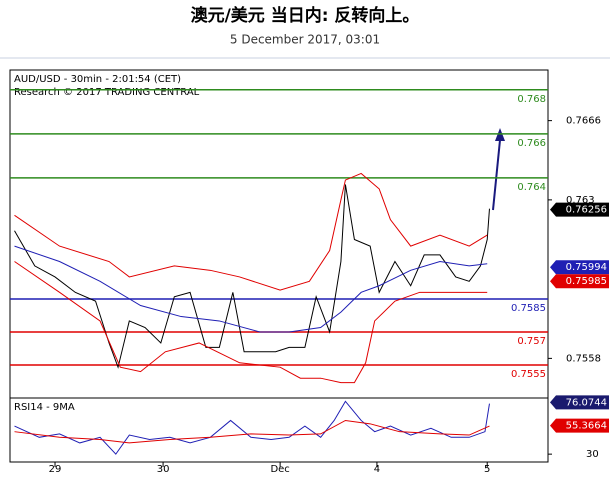 The height and width of the screenshot is (489, 610). I want to click on level-label: 0.7555, so click(528, 374).